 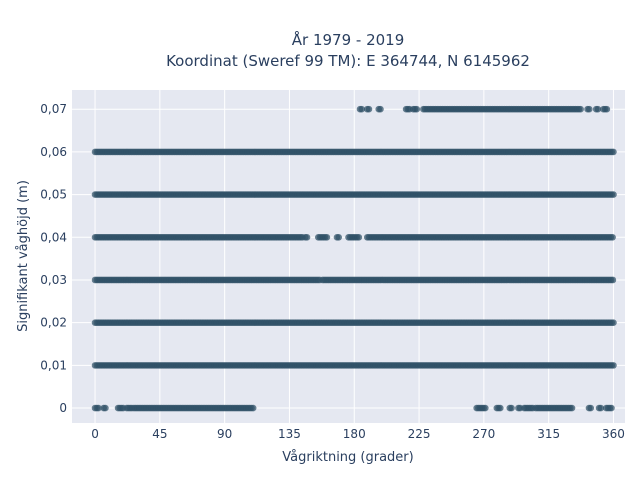 What do you see at coordinates (347, 457) in the screenshot?
I see `x-axis-label: Vågriktning (grader)` at bounding box center [347, 457].